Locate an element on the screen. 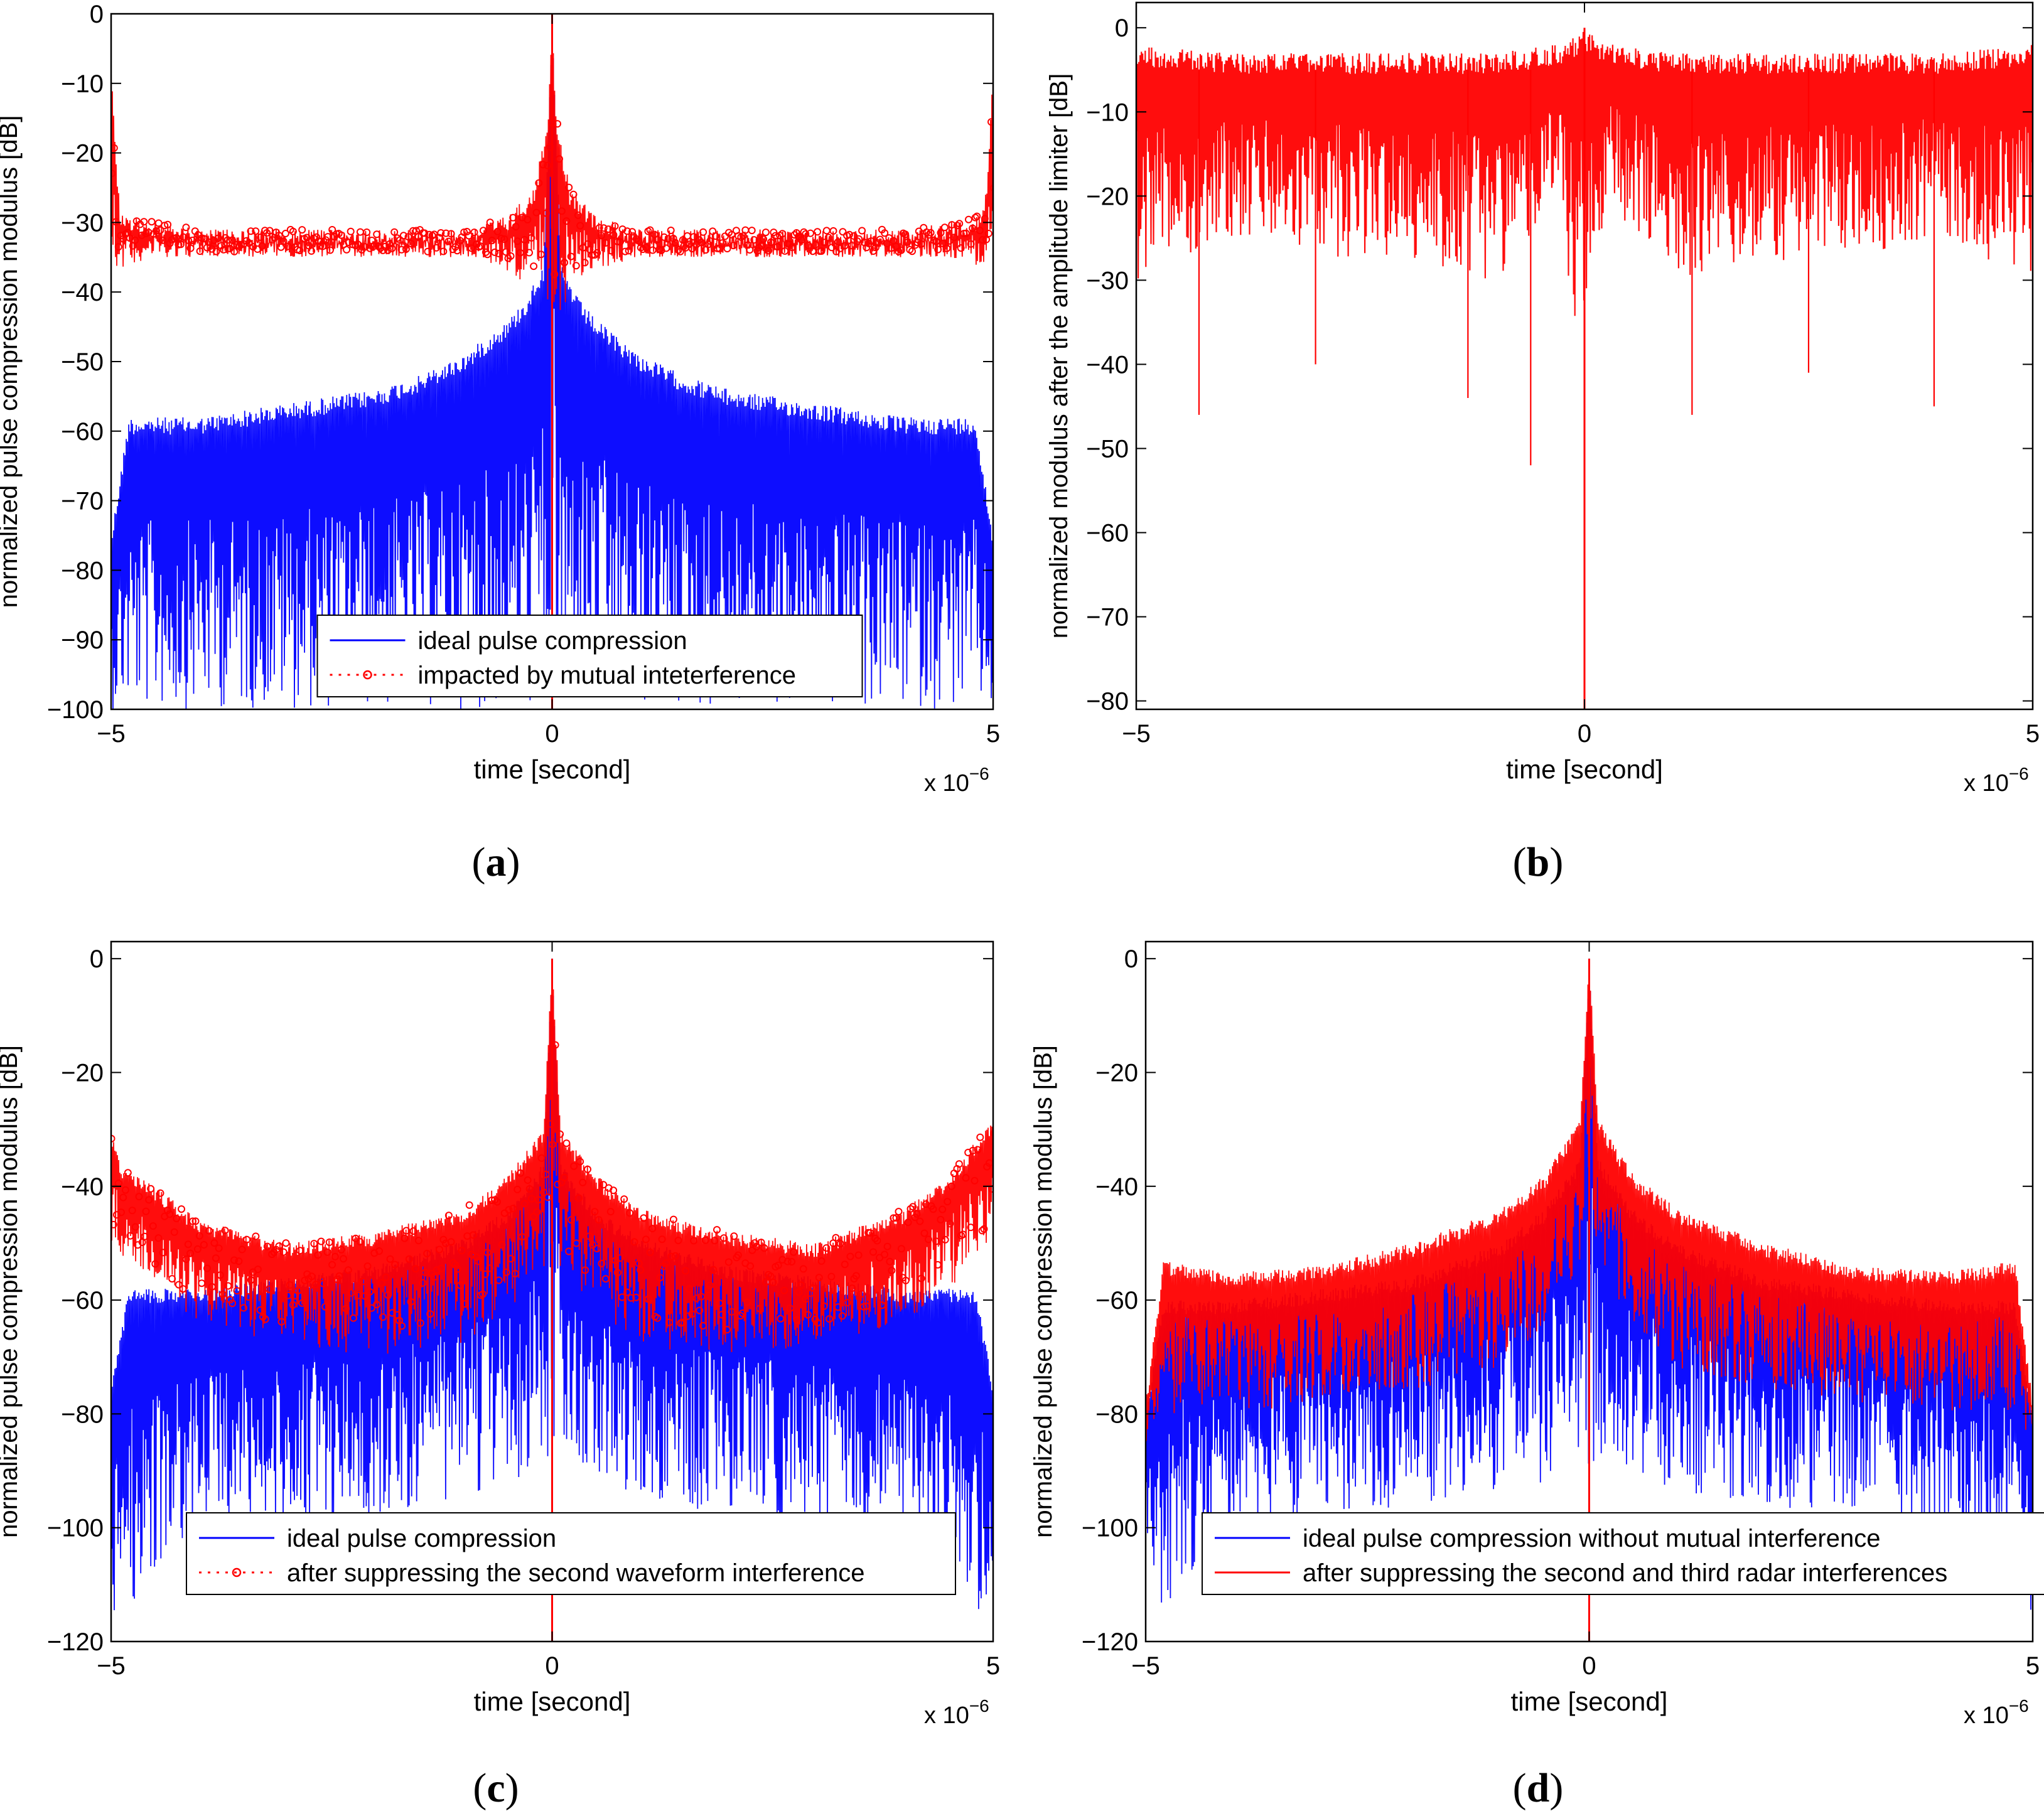  caption-close: ) is located at coordinates (1556, 862).